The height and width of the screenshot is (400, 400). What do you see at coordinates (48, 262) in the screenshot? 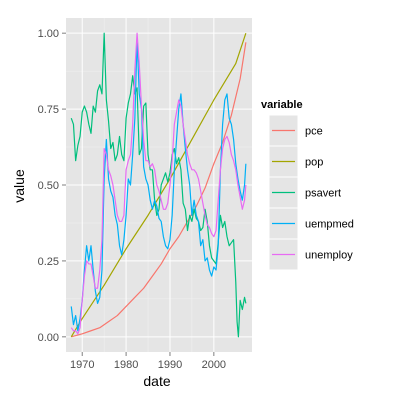
I see `y-tick-label: 0.25` at bounding box center [48, 262].